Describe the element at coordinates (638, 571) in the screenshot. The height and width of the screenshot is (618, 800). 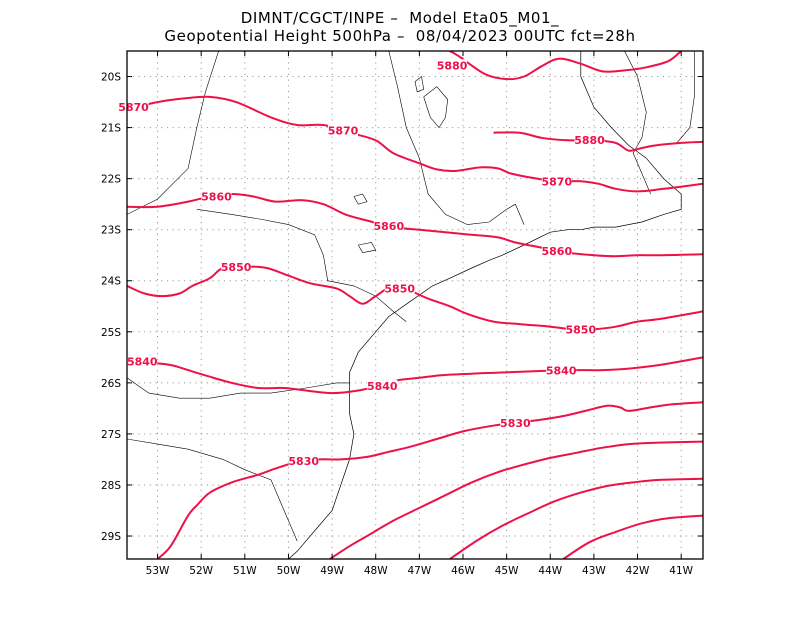
I see `x-tick-label: 42W` at that location.